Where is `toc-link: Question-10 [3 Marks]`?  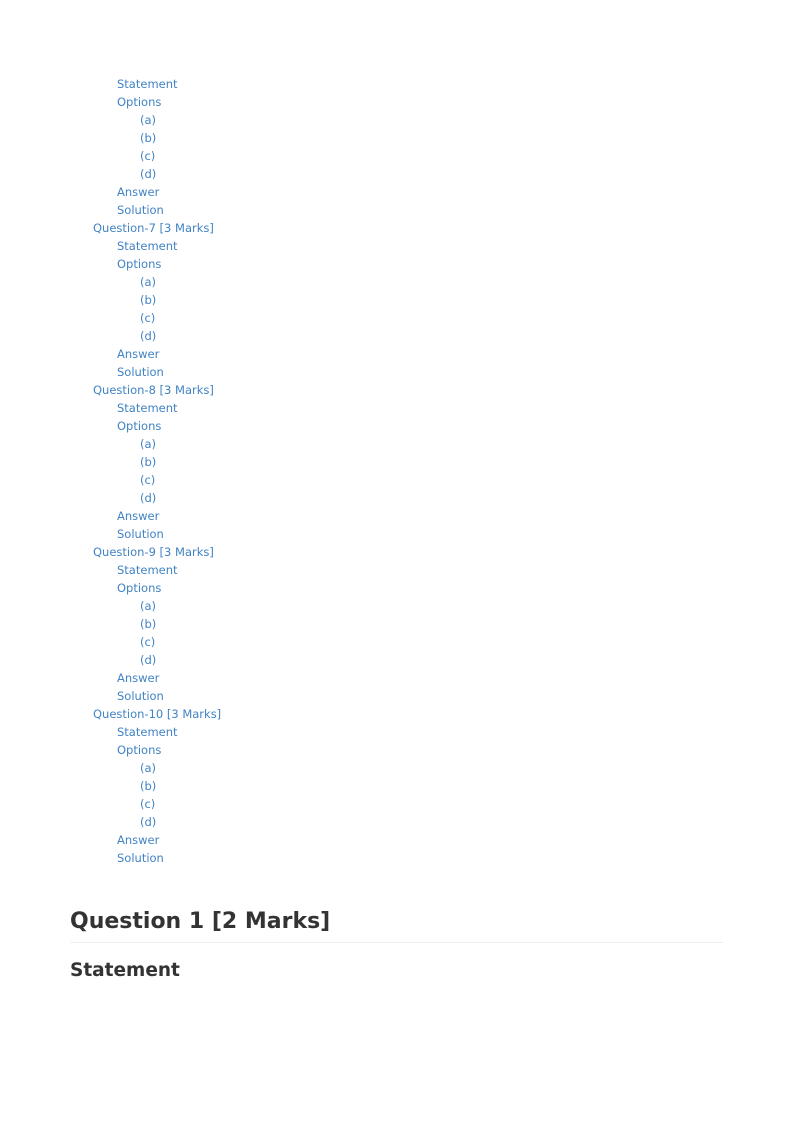
toc-link: Question-10 [3 Marks] is located at coordinates (157, 714).